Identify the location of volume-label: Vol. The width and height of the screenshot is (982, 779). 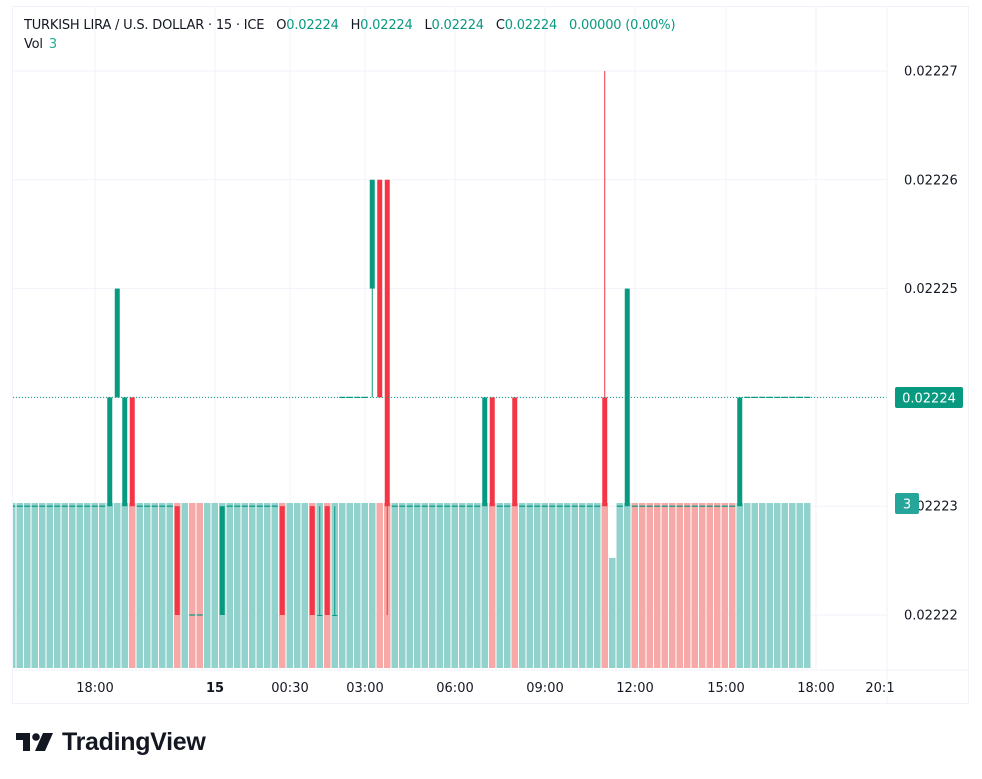
(33, 44).